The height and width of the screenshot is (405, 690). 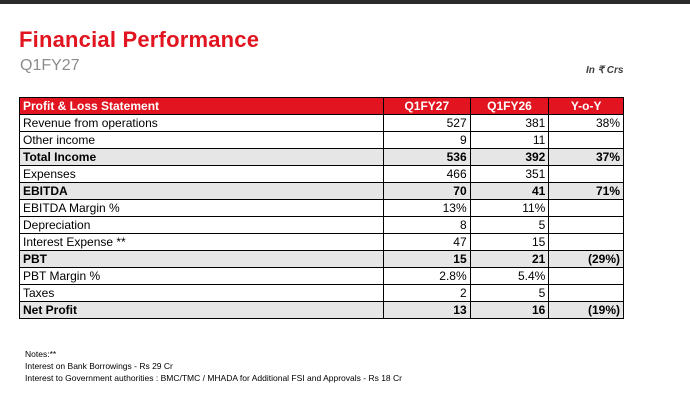 I want to click on cell-yoy: (19%), so click(x=586, y=310).